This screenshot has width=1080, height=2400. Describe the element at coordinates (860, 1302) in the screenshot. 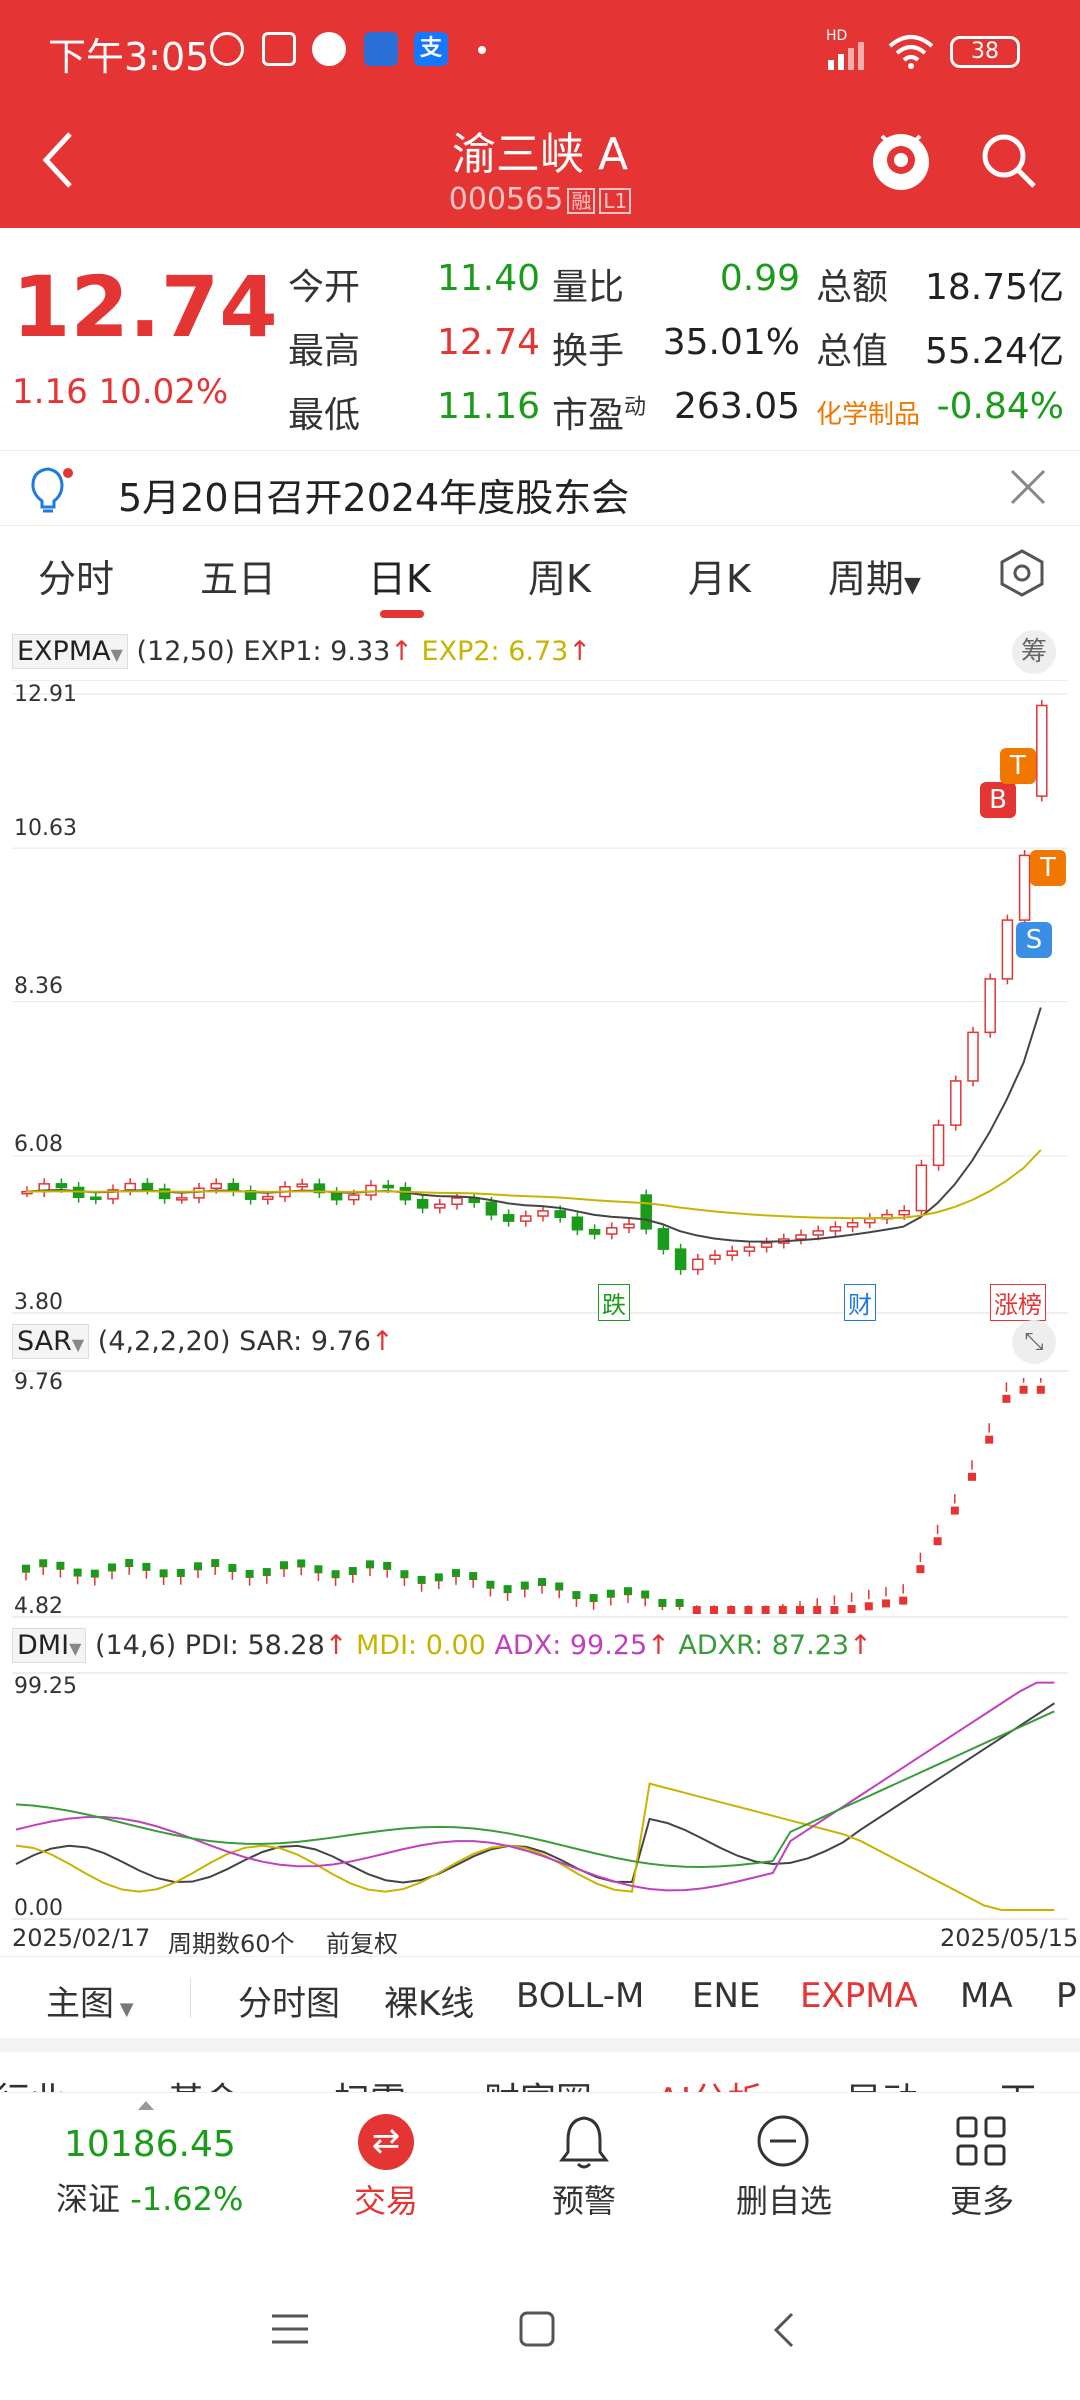

I see `event-tag-finance: 财` at that location.